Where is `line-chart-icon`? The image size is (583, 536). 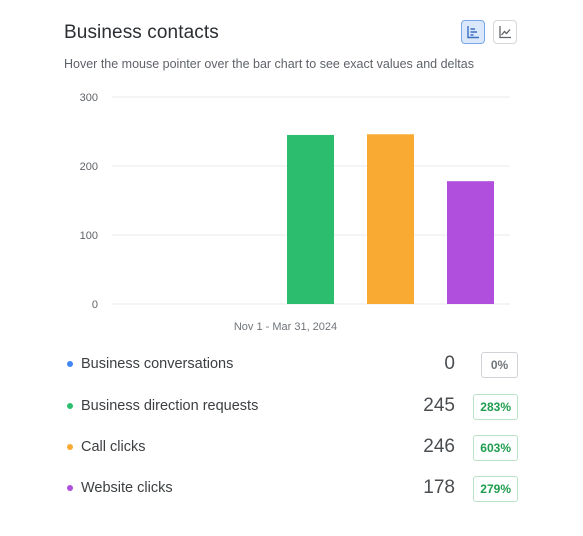
line-chart-icon is located at coordinates (505, 32).